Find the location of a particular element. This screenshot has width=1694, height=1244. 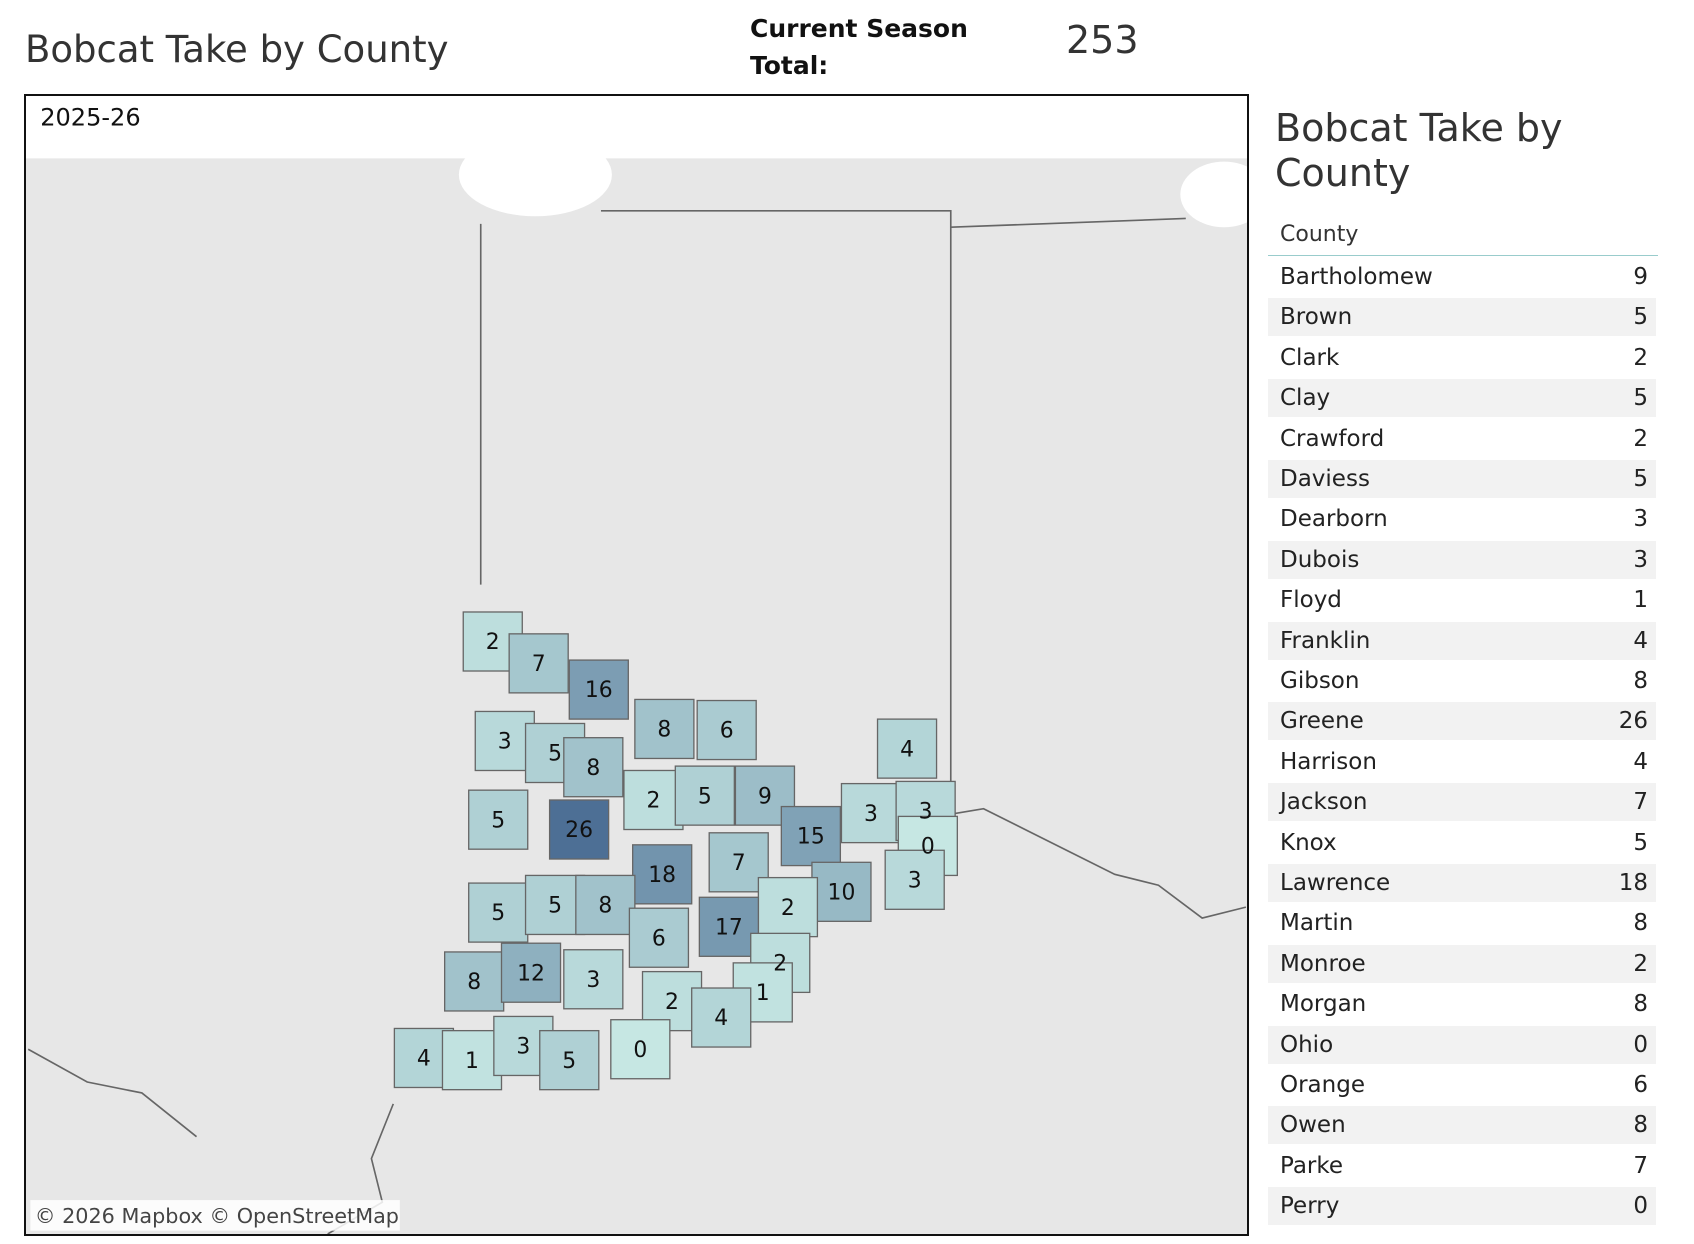

map-header is located at coordinates (636, 127).